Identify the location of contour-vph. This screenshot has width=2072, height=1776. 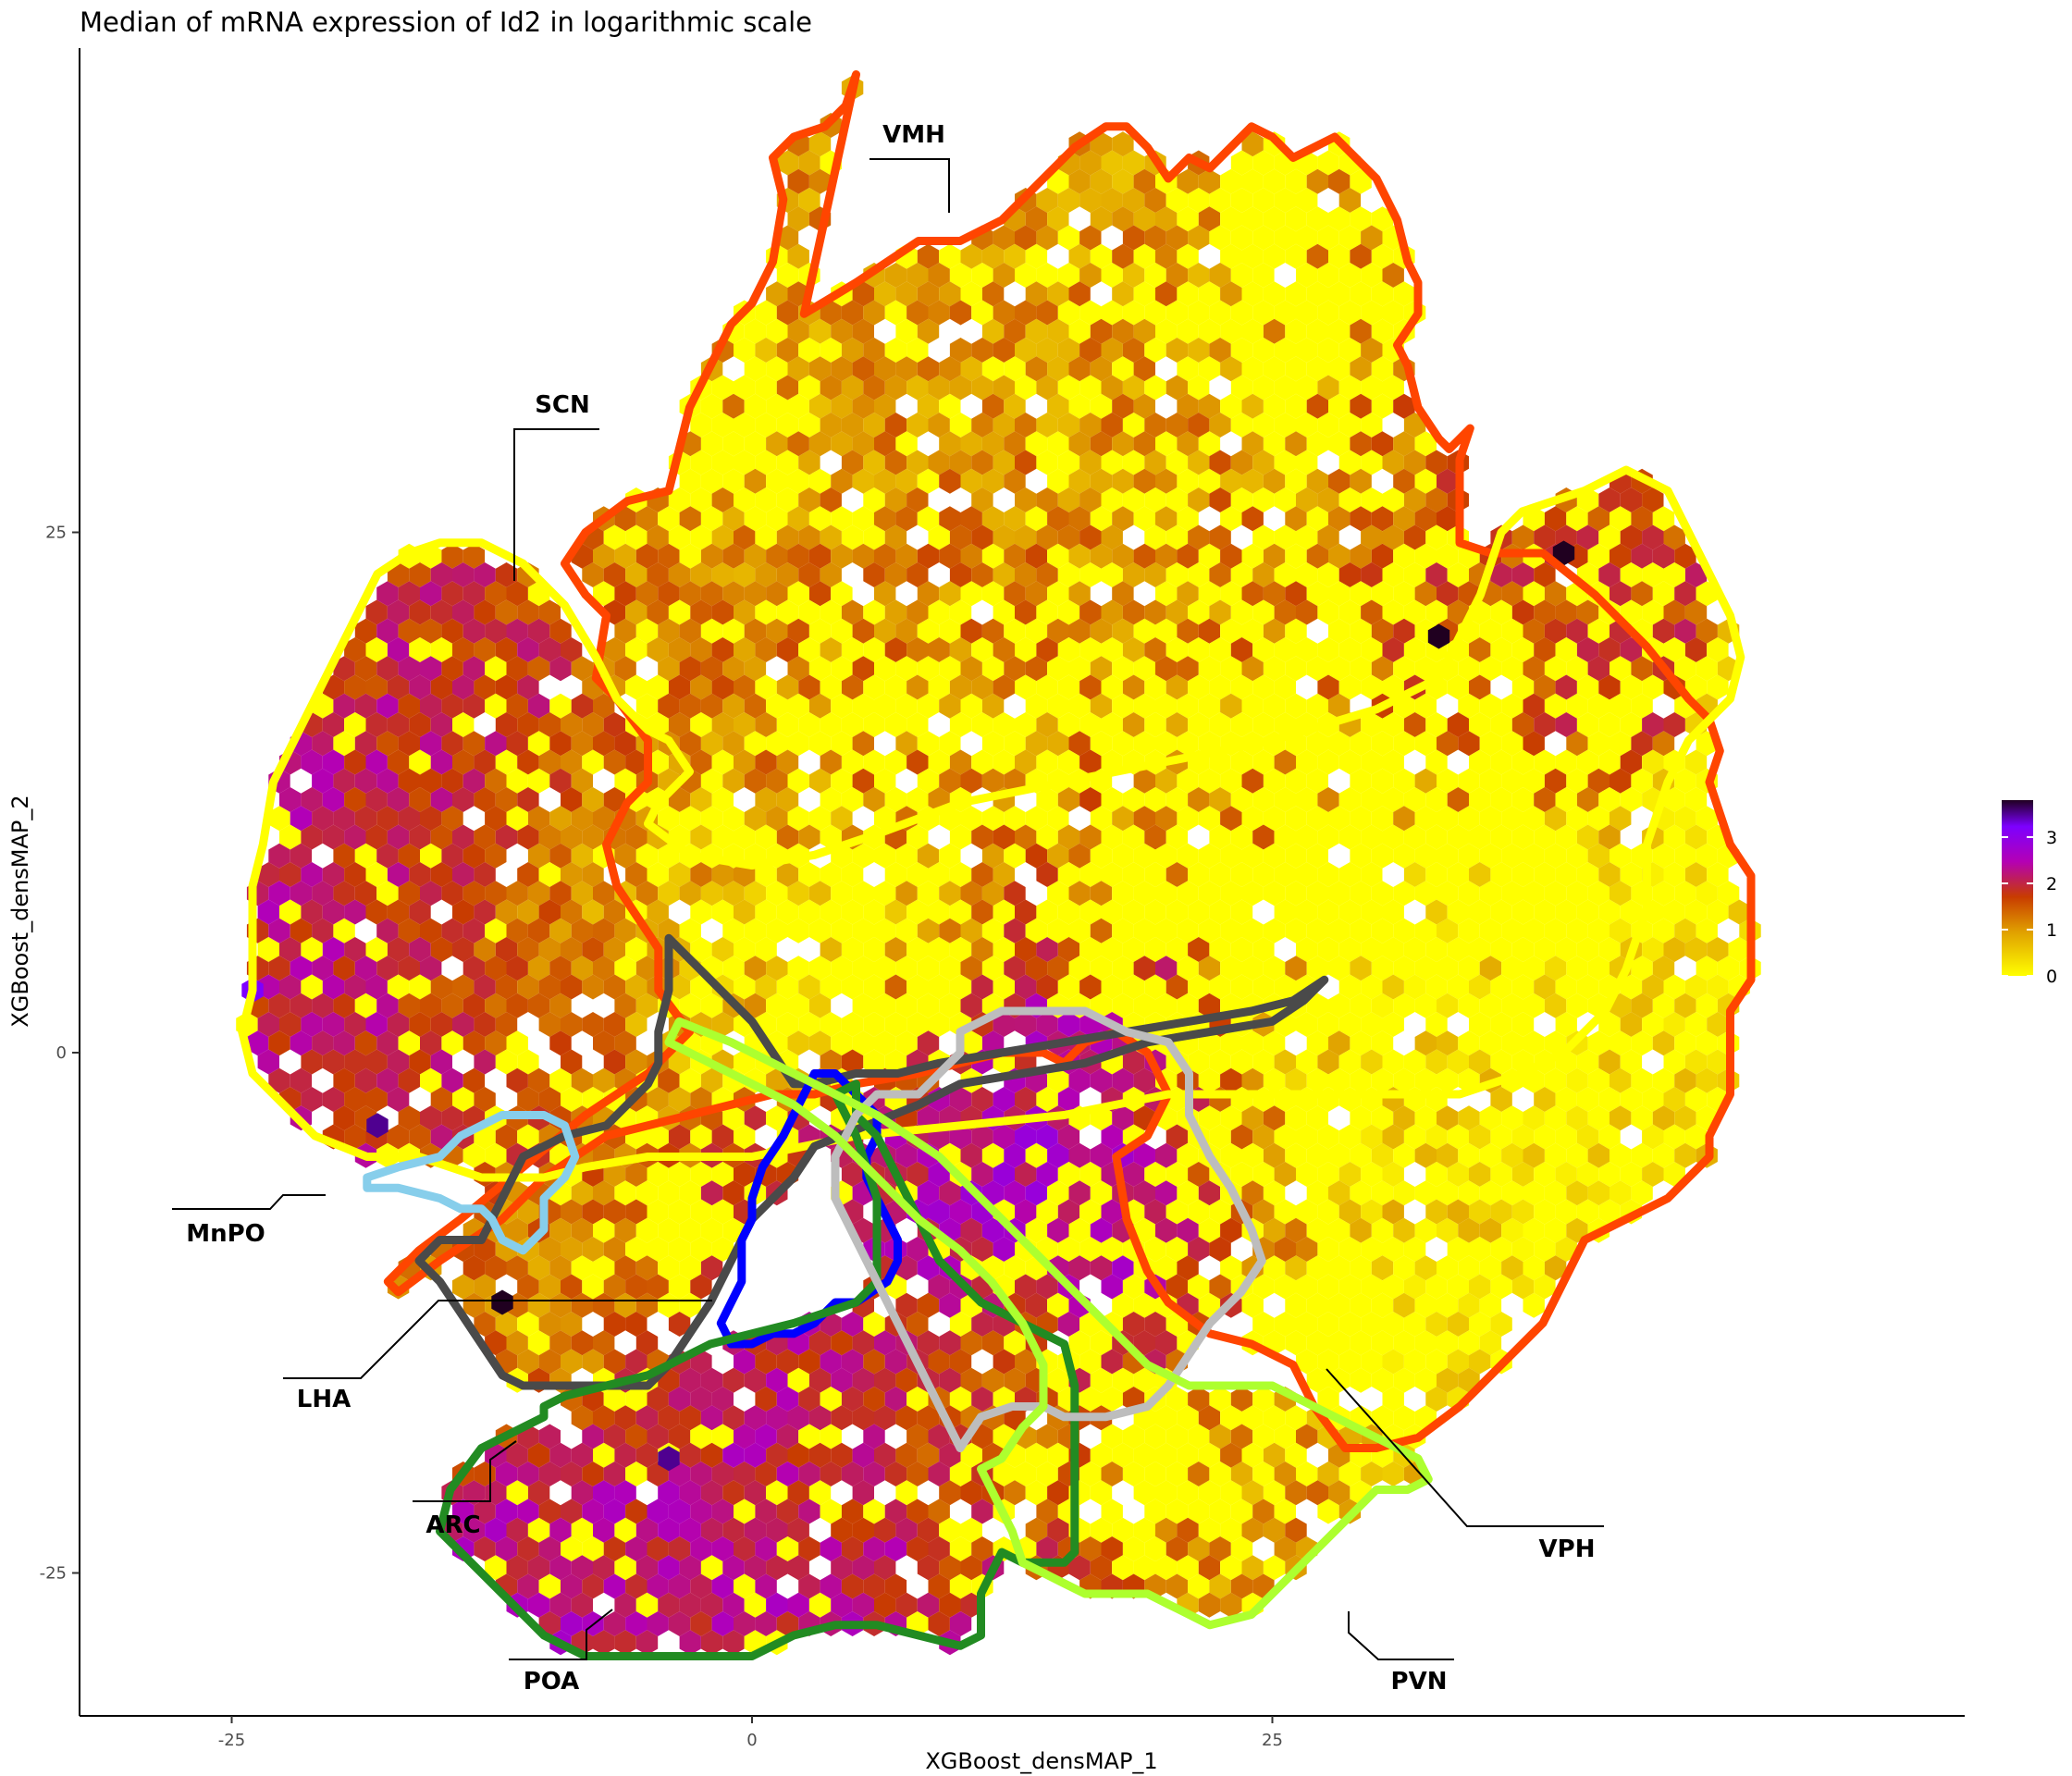
(1048, 1229).